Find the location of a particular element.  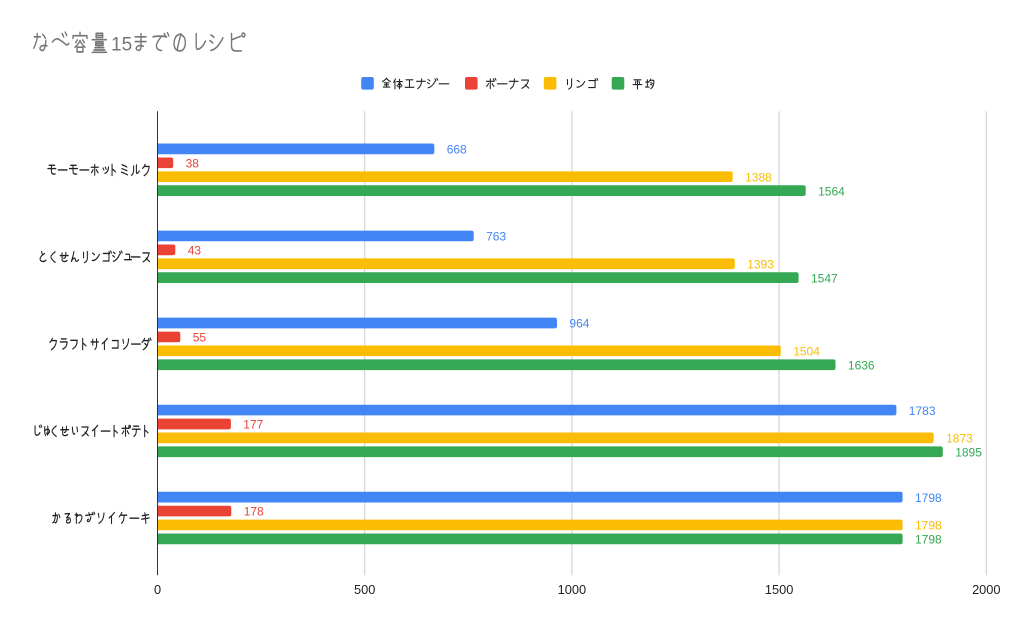

svg-text: 55 is located at coordinates (200, 338).